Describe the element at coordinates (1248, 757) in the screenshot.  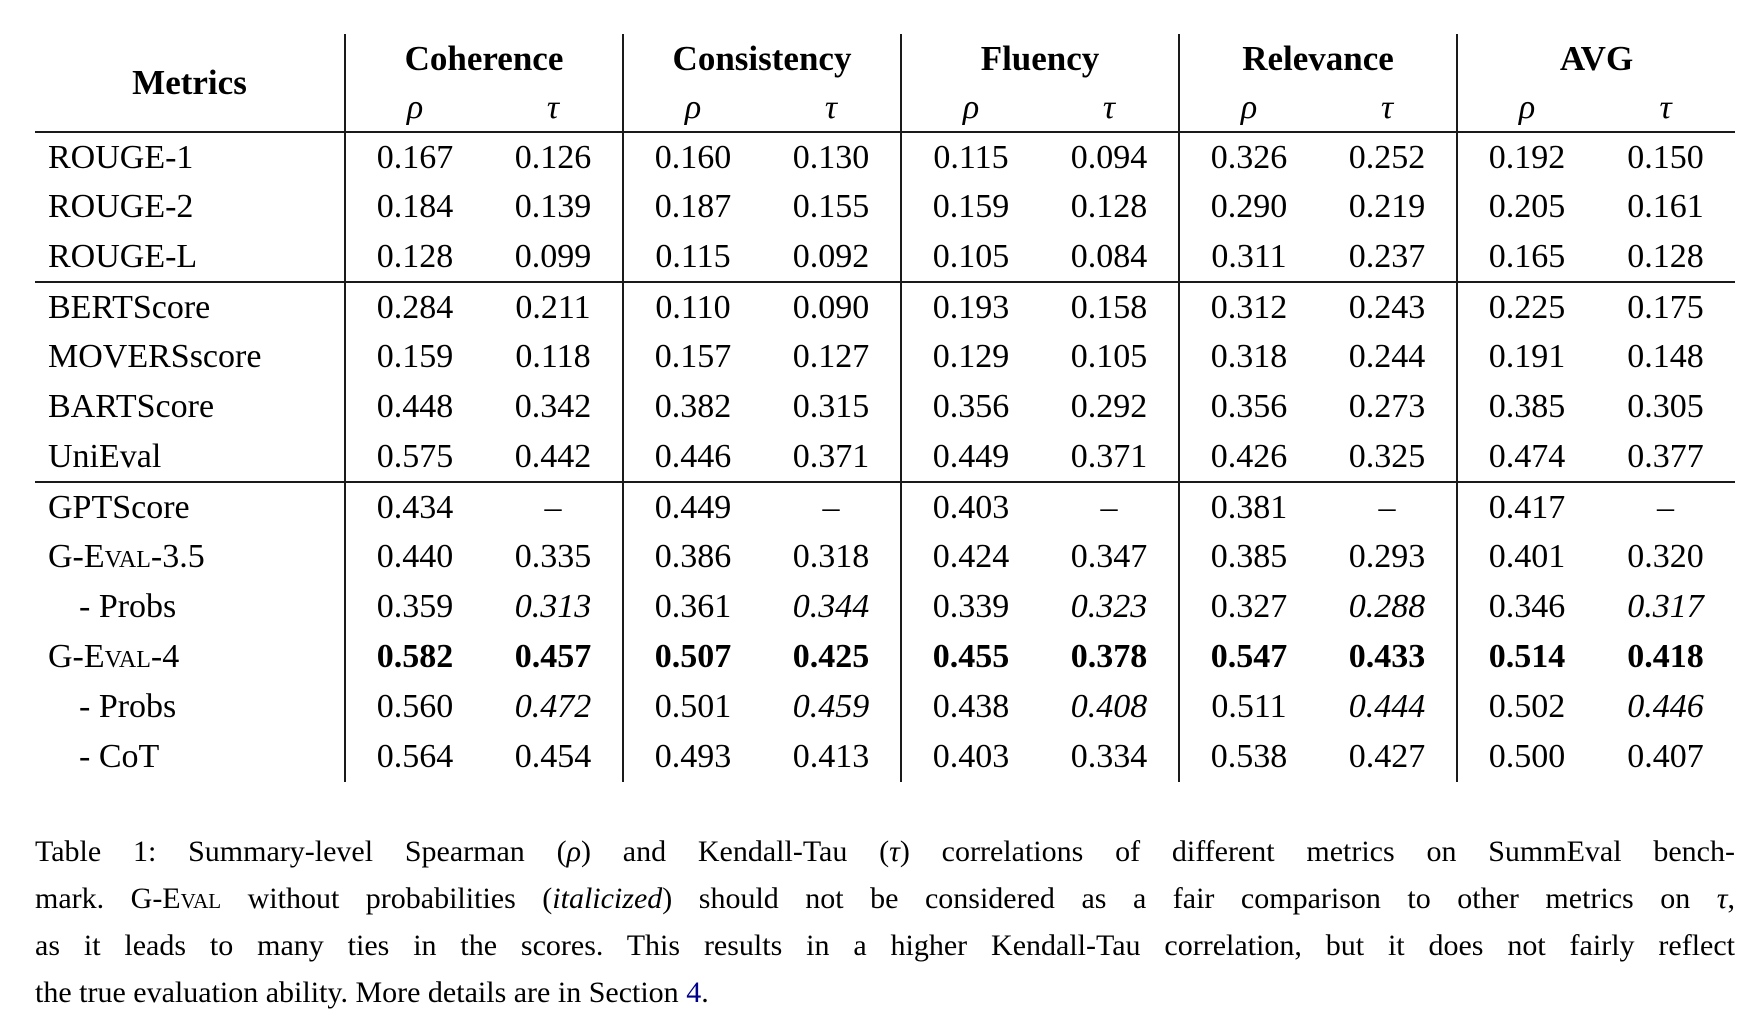
I see `metric-value: 0.538` at that location.